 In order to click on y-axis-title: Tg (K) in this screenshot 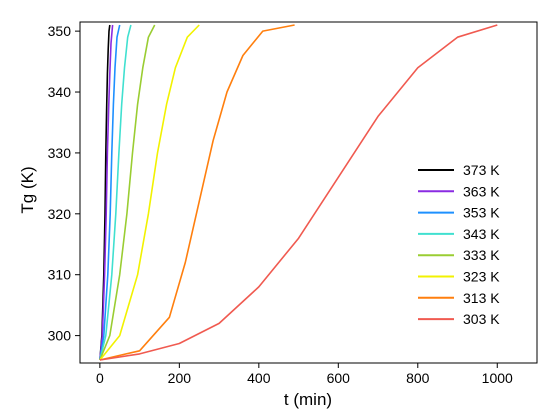, I will do `click(27, 189)`.